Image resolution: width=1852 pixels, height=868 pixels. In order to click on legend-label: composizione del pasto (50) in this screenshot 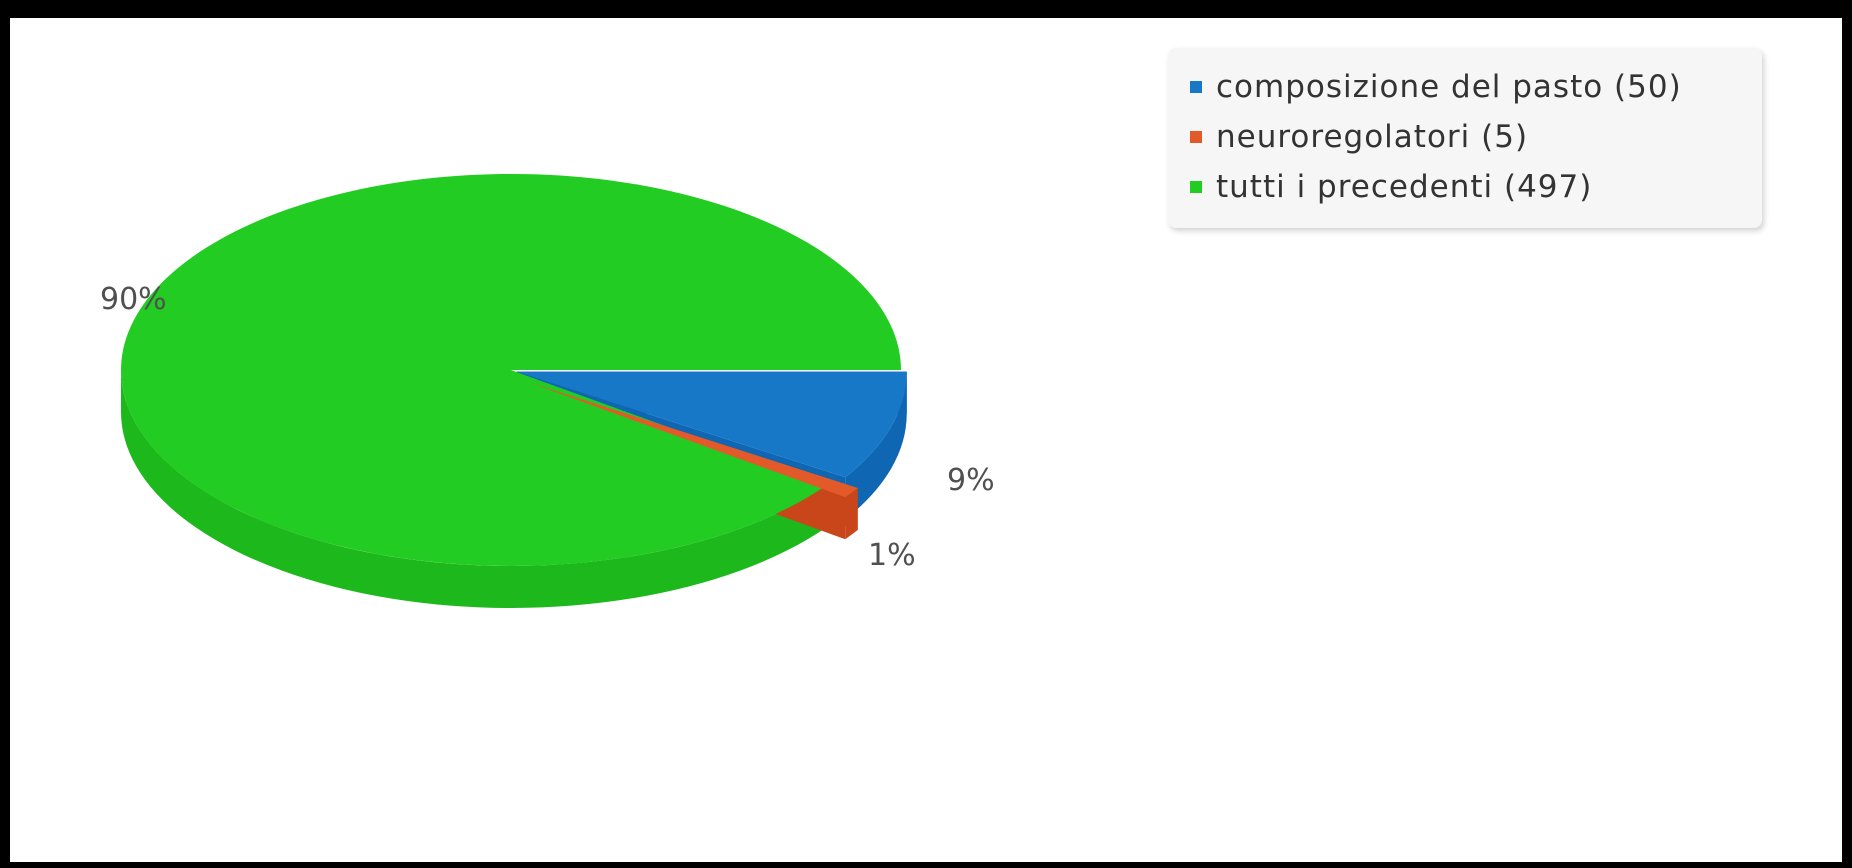, I will do `click(1449, 87)`.